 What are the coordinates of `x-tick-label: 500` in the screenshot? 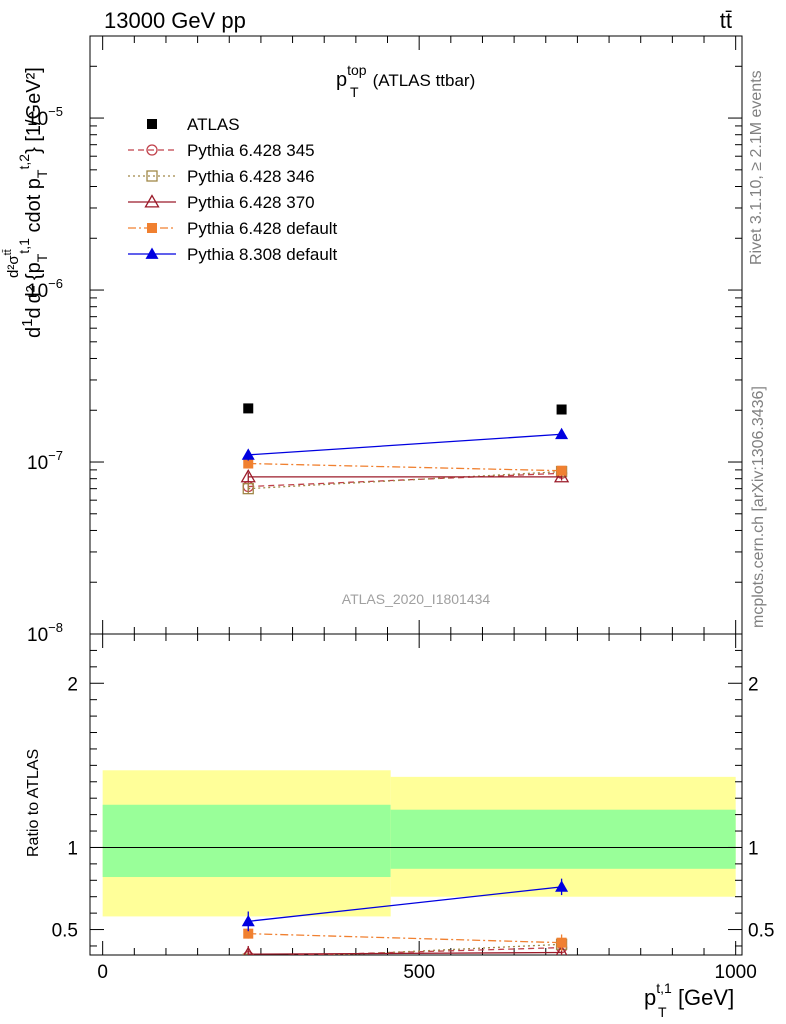 It's located at (419, 972).